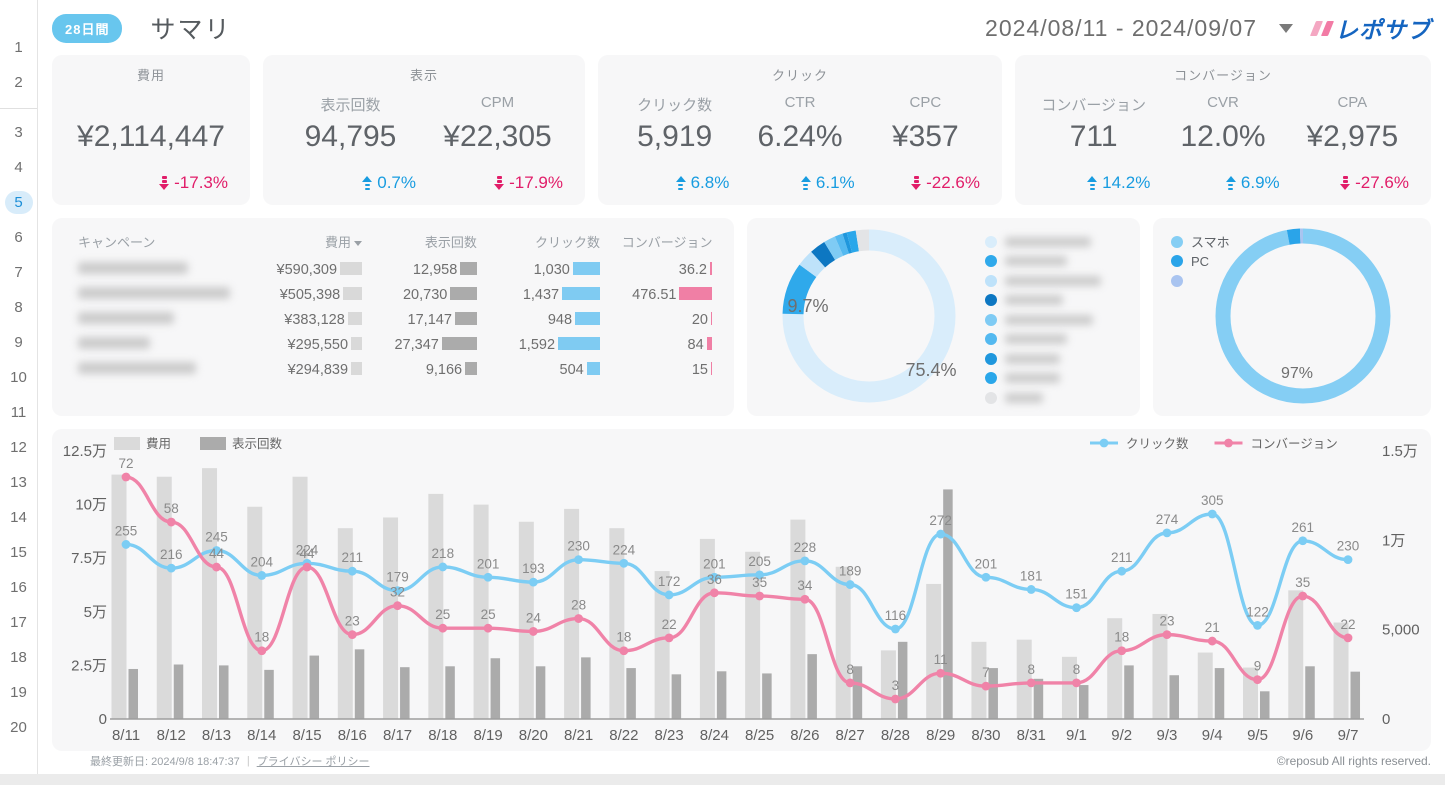 The width and height of the screenshot is (1445, 785). Describe the element at coordinates (1043, 281) in the screenshot. I see `legend-item` at that location.